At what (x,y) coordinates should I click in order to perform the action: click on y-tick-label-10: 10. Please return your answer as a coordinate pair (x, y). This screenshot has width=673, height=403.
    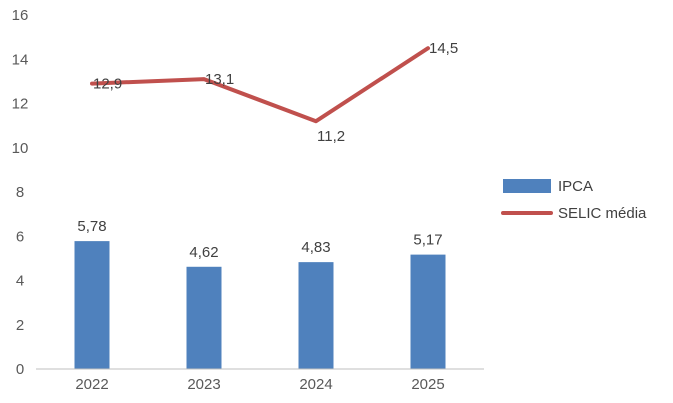
    Looking at the image, I should click on (20, 148).